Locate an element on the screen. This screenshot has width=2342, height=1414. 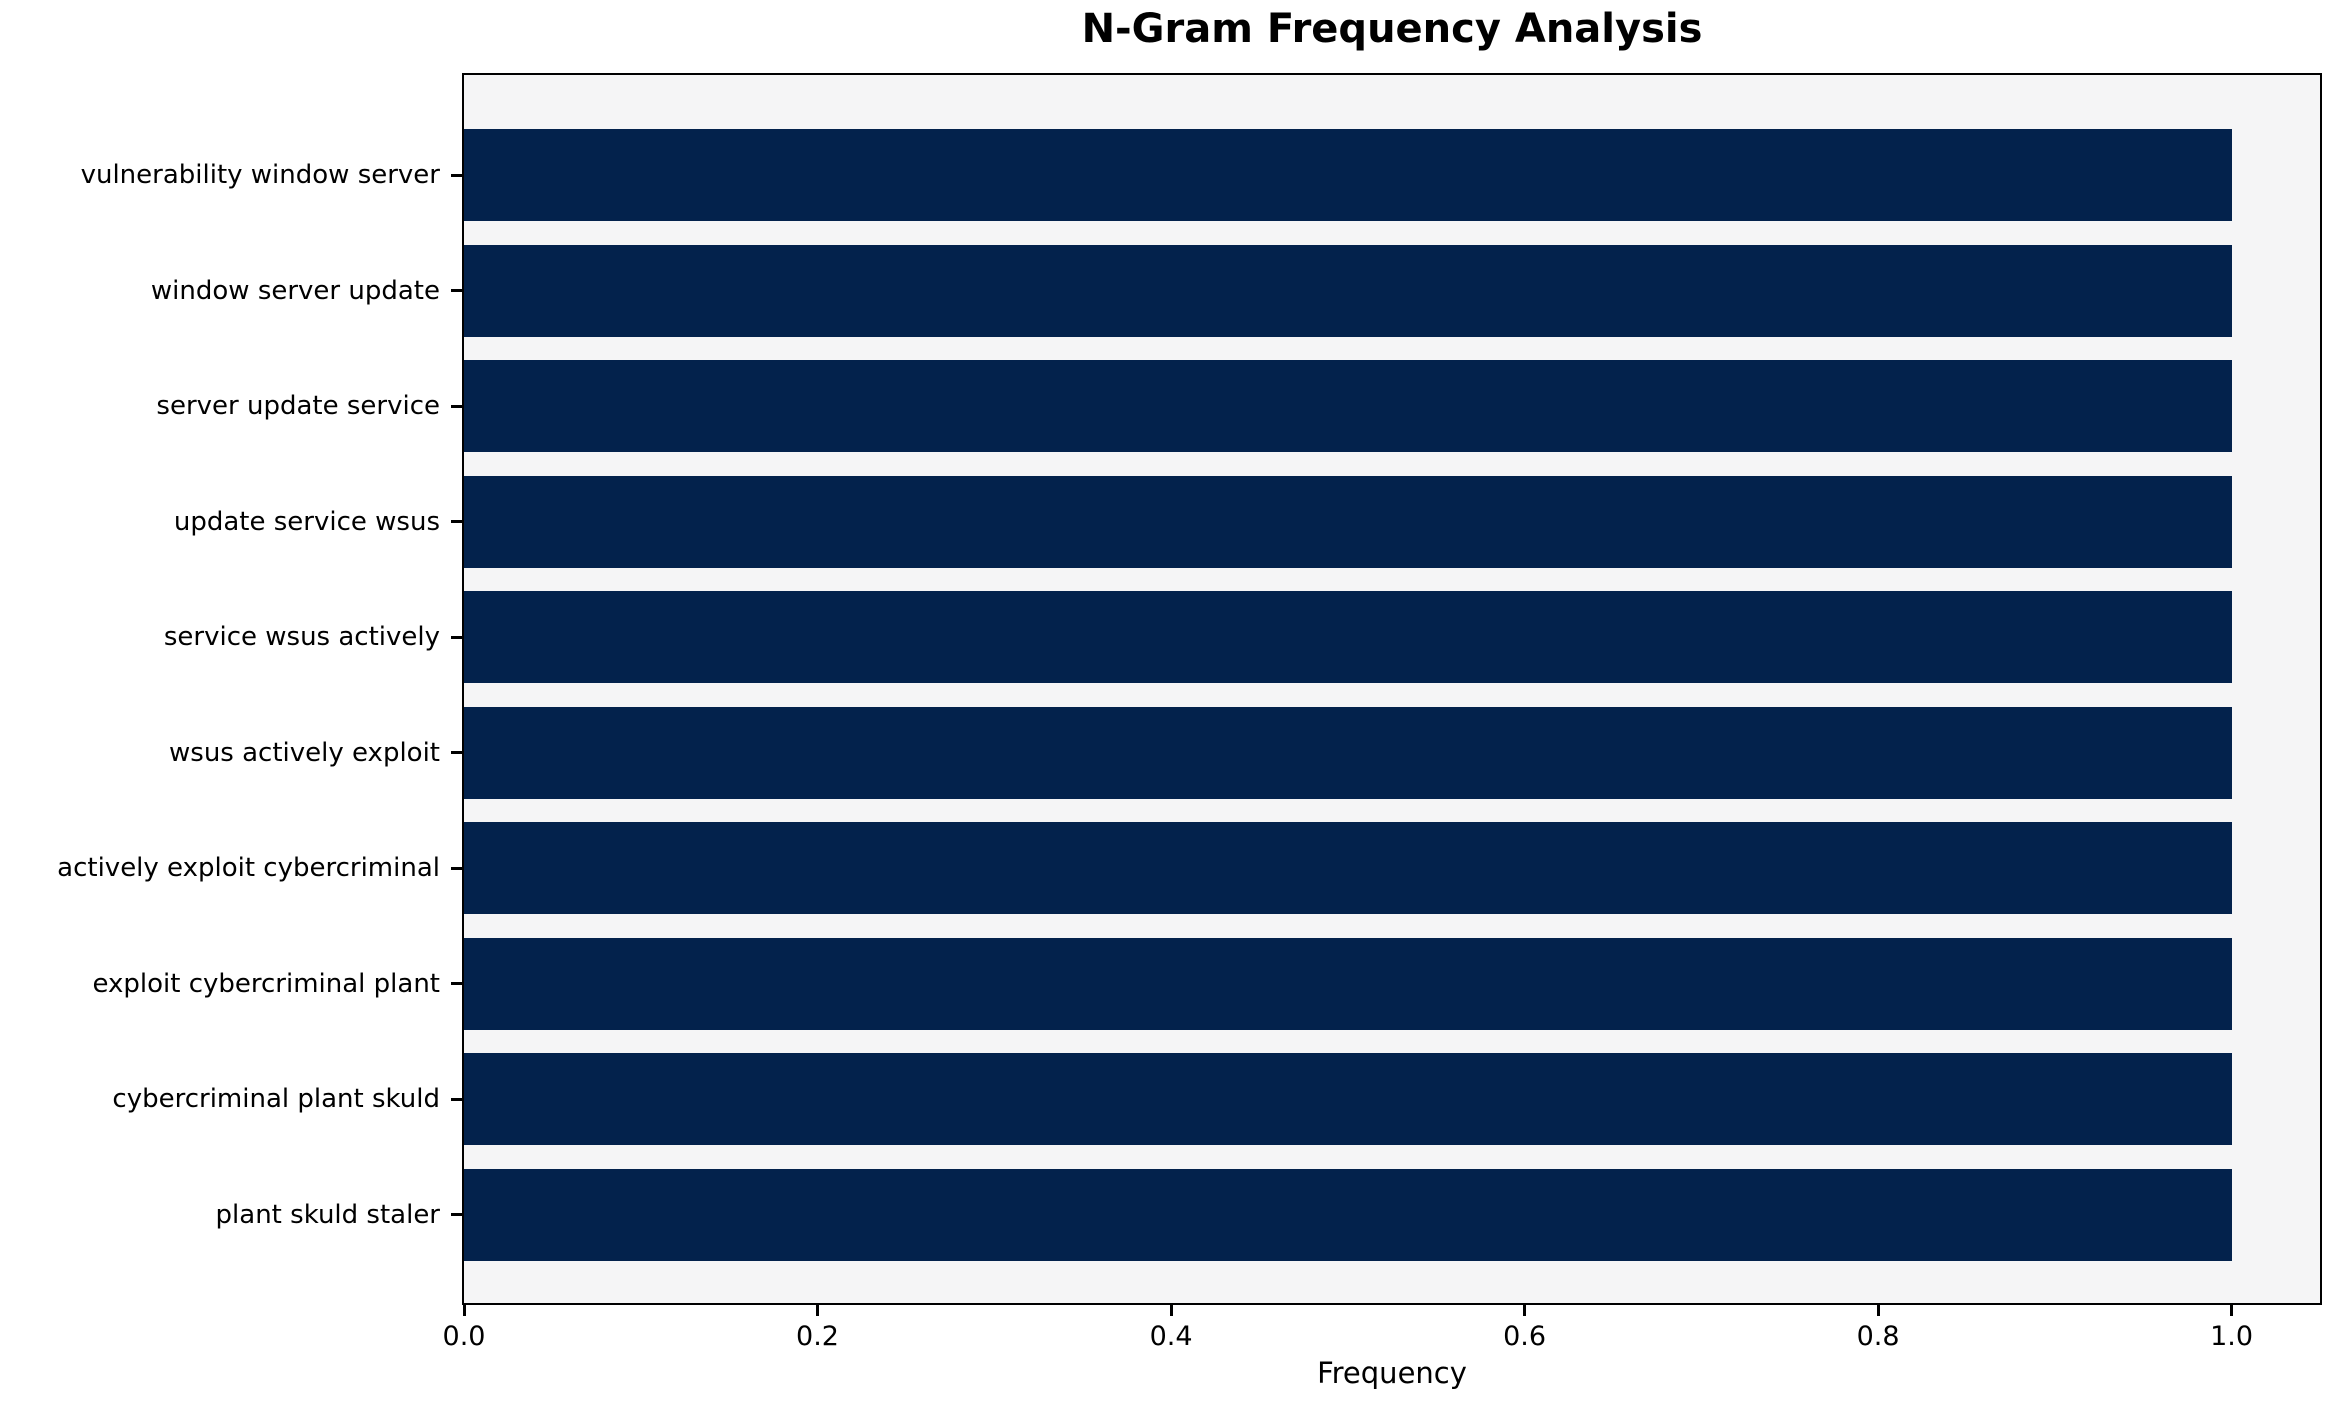
x-tick-label: 0.8 is located at coordinates (1878, 1336).